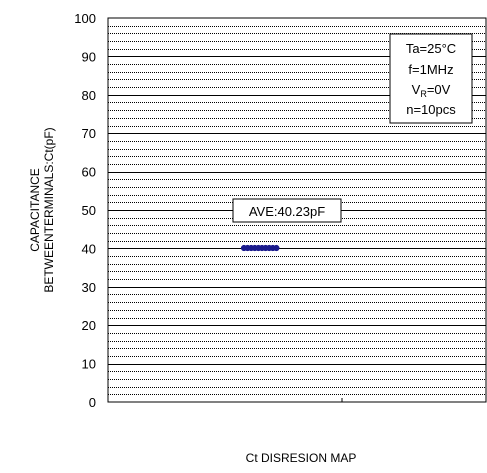 The image size is (487, 473). I want to click on y-tick-label: 10, so click(89, 364).